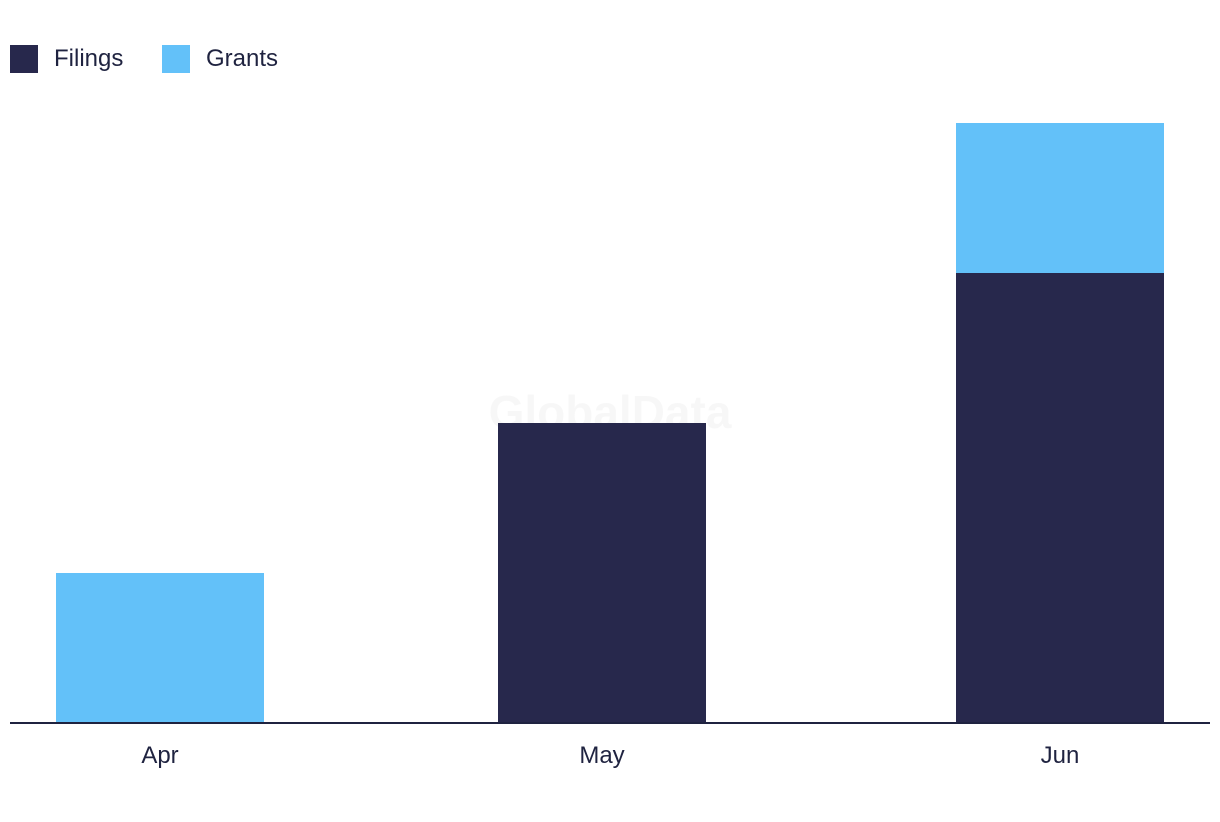  What do you see at coordinates (176, 59) in the screenshot?
I see `legend-swatch-grants` at bounding box center [176, 59].